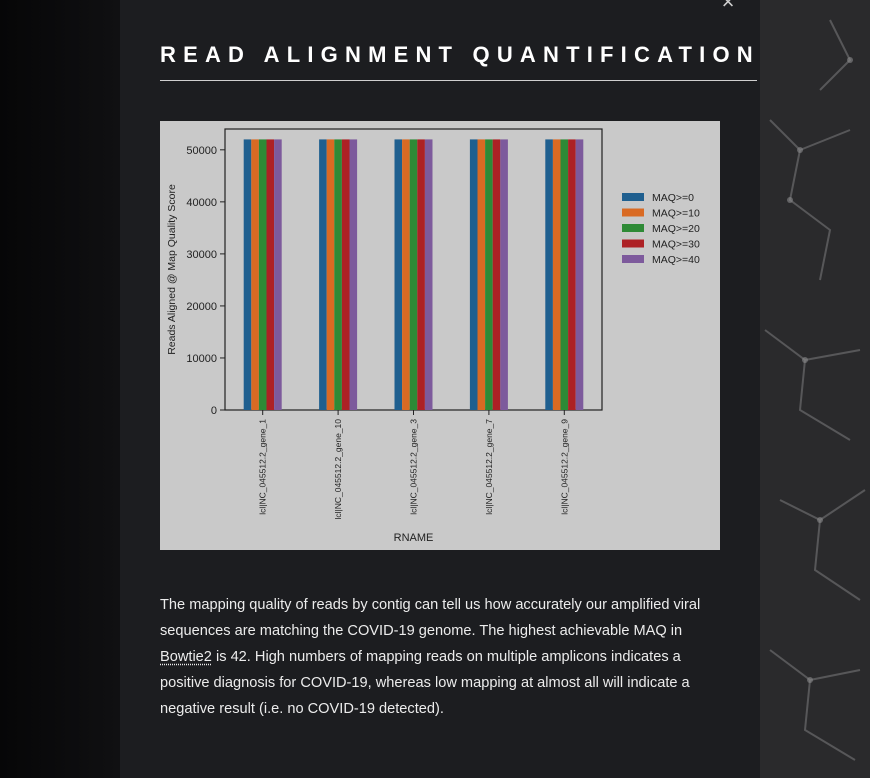 The width and height of the screenshot is (870, 778). Describe the element at coordinates (460, 54) in the screenshot. I see `modal-title: READ ALIGNMENT QUANTIFICATION` at that location.